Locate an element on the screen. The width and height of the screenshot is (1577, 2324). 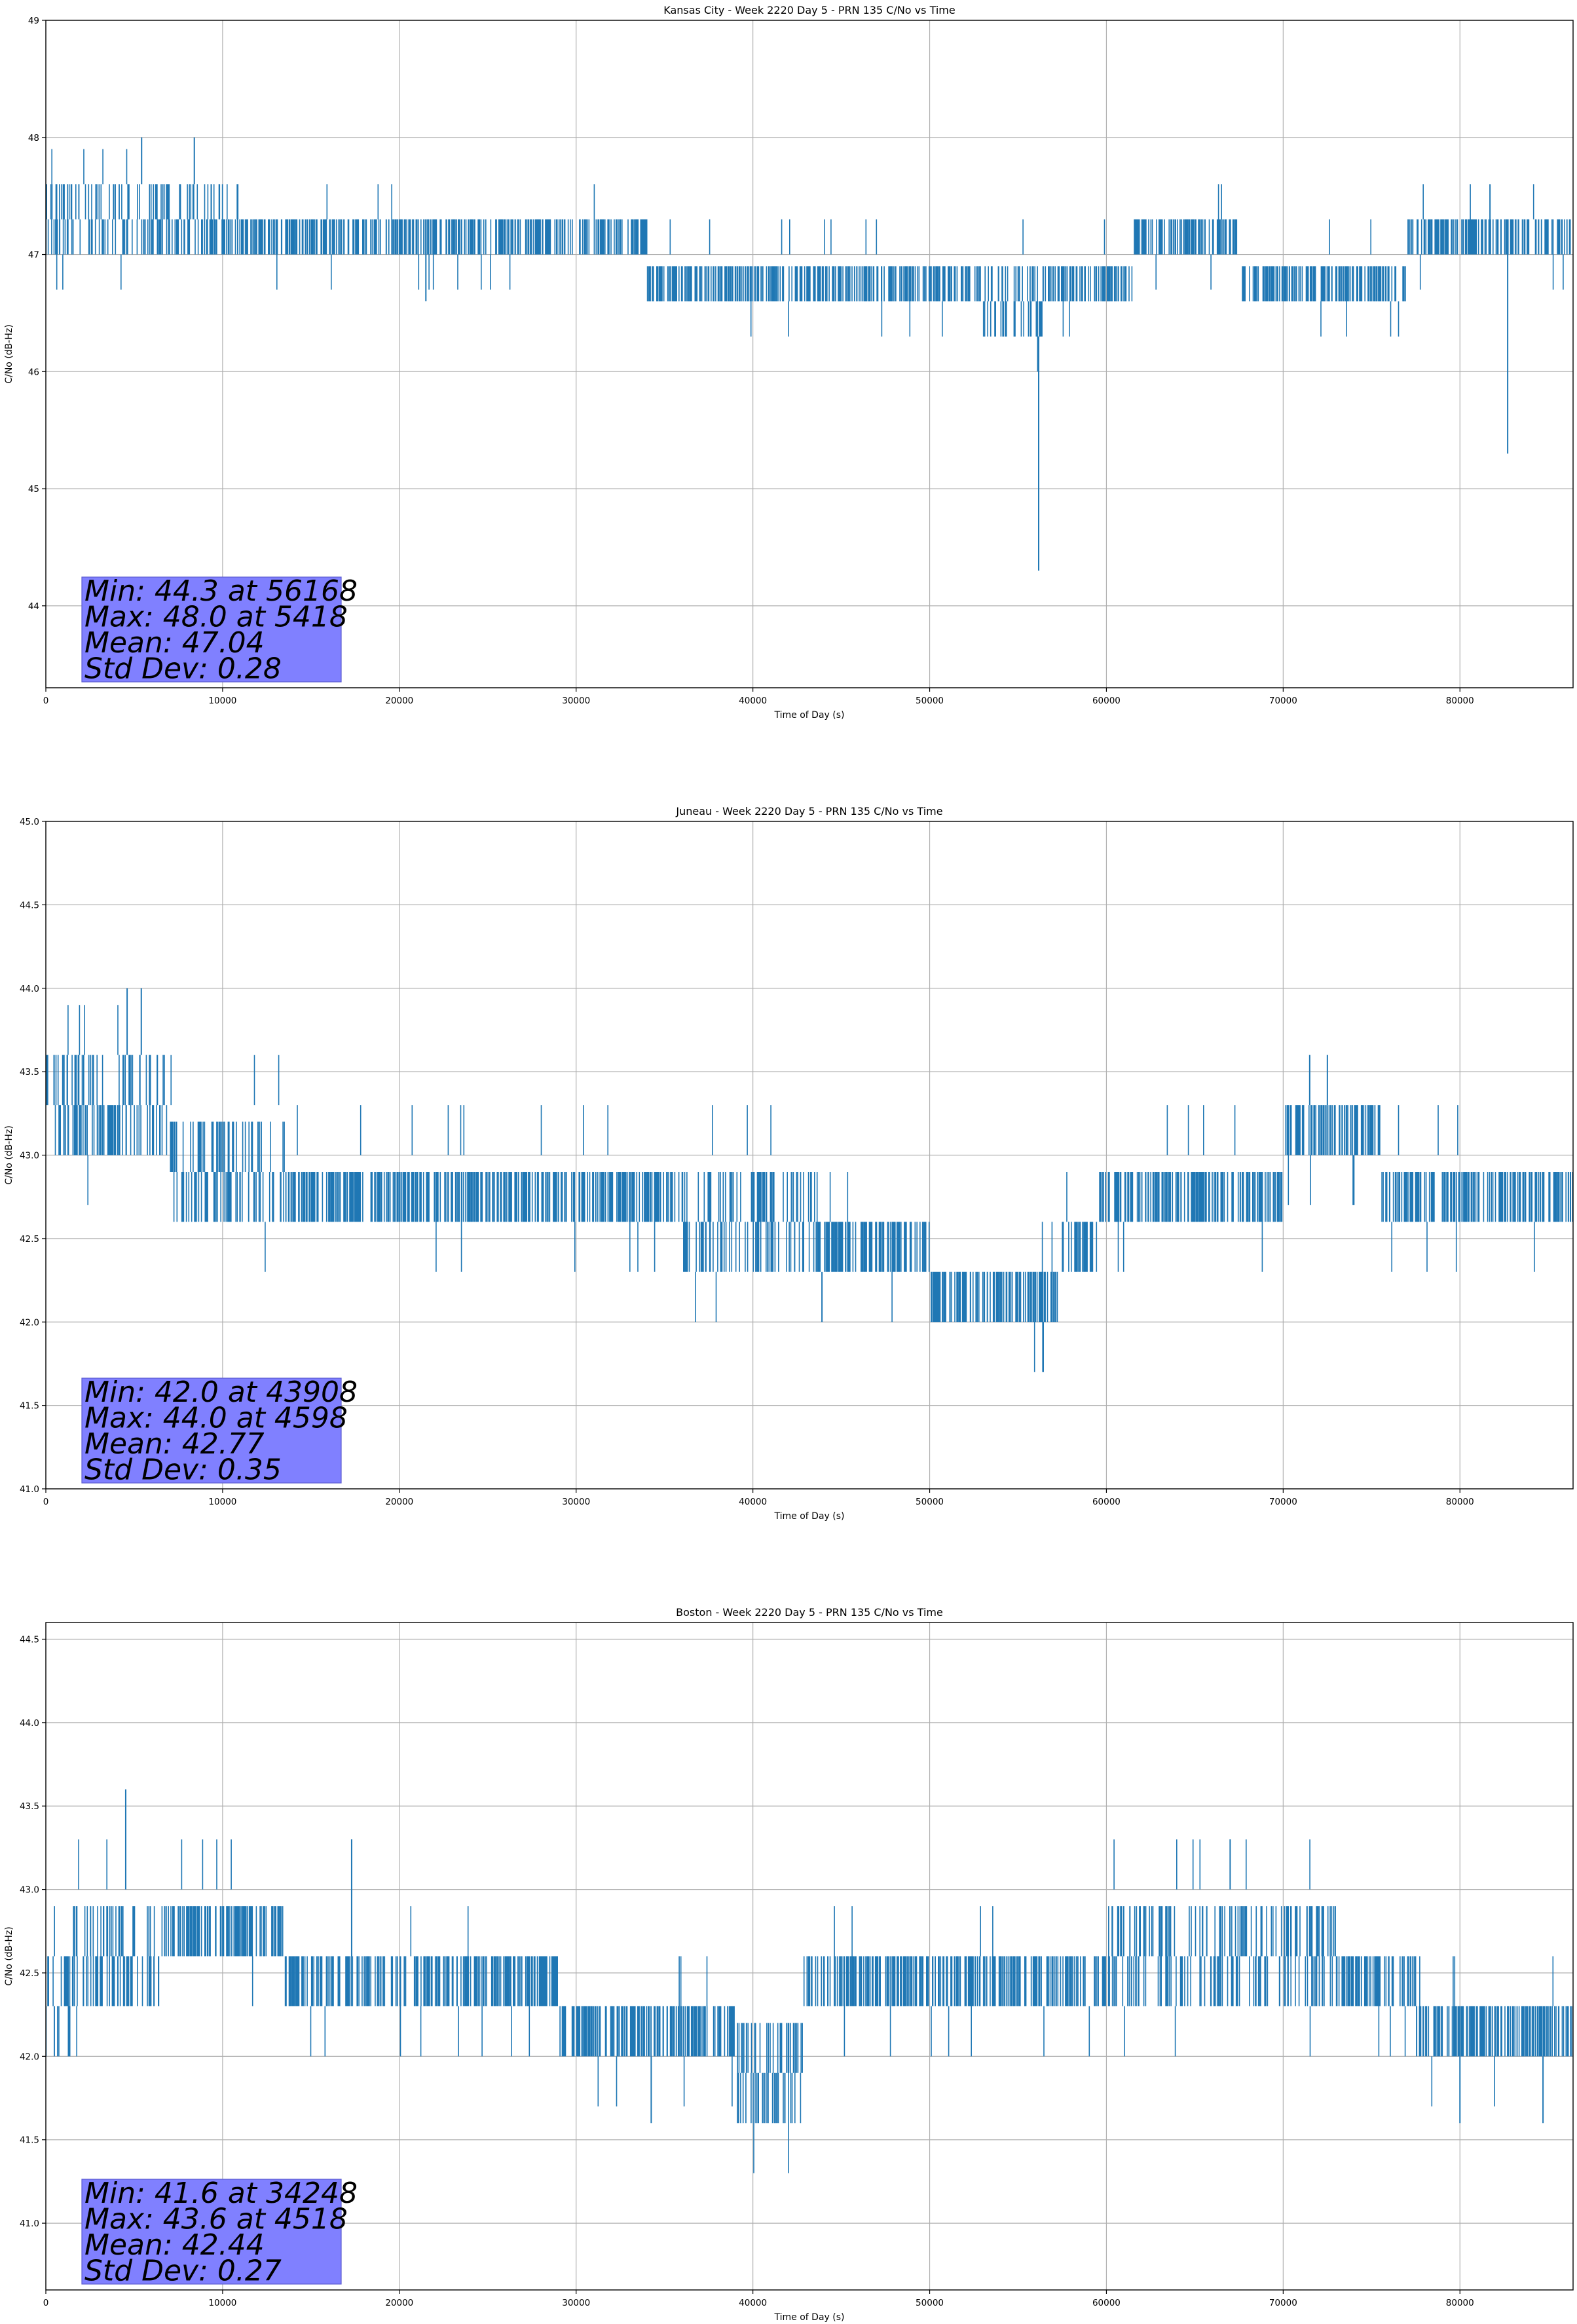
stats-line: Min: 44.3 at 56168 is located at coordinates (221, 591).